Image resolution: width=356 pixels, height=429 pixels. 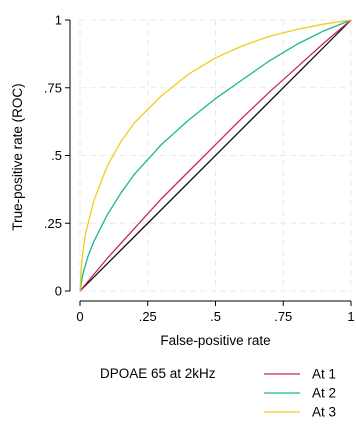 What do you see at coordinates (58, 20) in the screenshot?
I see `y-tick-label-4: 1` at bounding box center [58, 20].